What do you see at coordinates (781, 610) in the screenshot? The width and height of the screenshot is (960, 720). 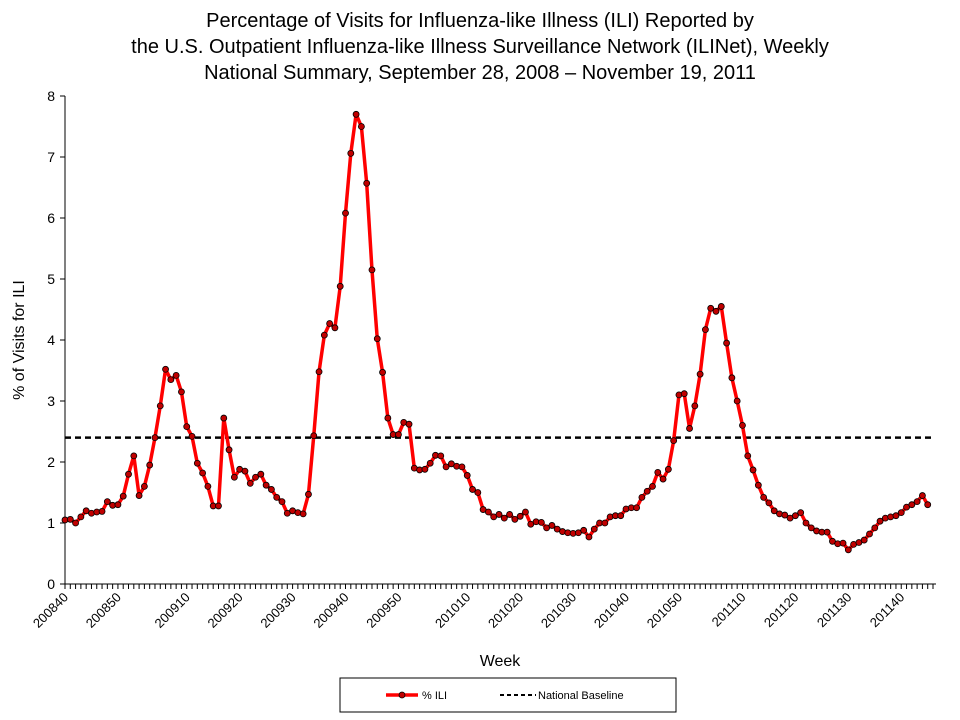 I see `x-tick-label: 201120` at bounding box center [781, 610].